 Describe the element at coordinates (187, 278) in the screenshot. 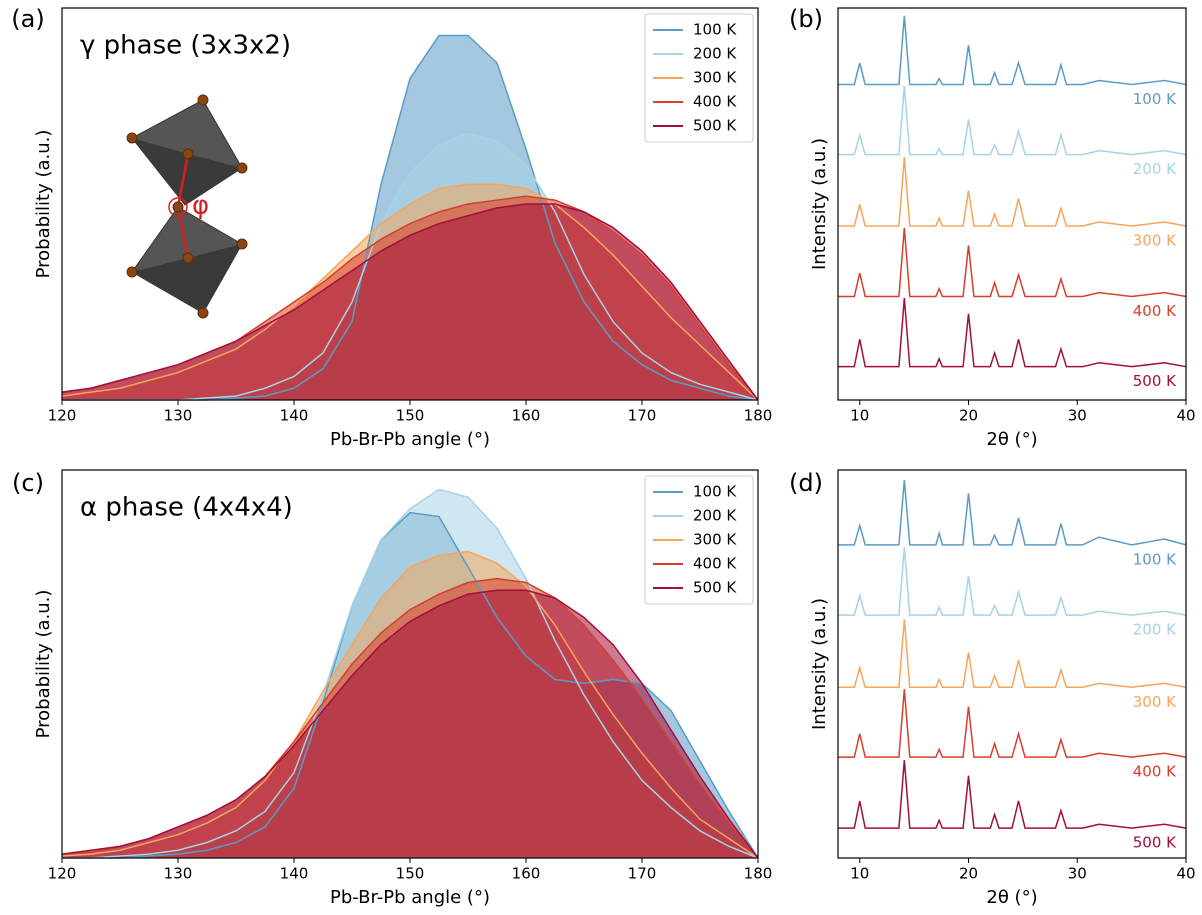

I see `octahedron-bottom-face` at that location.